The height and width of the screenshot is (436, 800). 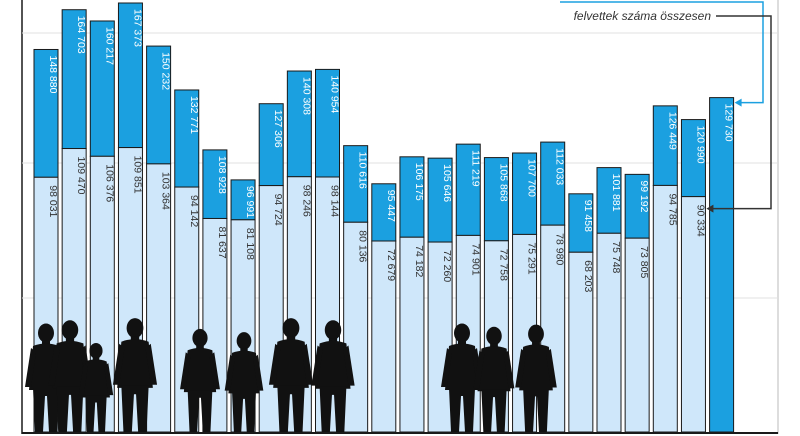 I want to click on label-admitted-18: 75 291, so click(x=532, y=258).